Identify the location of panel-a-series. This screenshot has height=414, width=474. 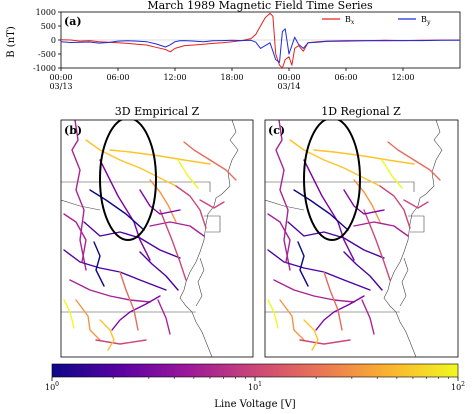
(260, 40).